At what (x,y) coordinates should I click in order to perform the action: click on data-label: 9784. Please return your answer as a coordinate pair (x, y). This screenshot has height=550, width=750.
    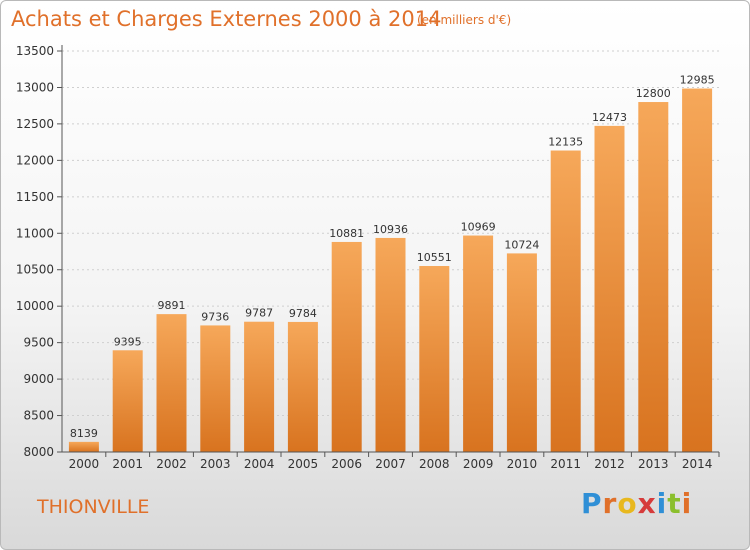
    Looking at the image, I should click on (303, 313).